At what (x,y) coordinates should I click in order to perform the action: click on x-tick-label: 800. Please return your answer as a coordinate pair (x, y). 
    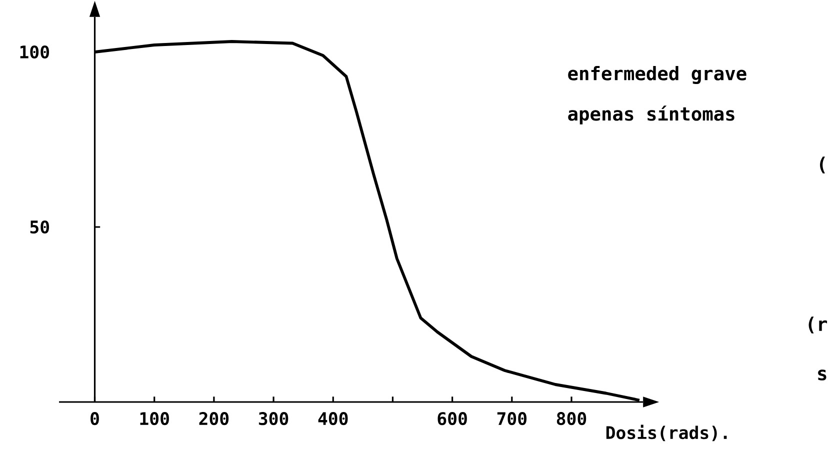
    Looking at the image, I should click on (571, 419).